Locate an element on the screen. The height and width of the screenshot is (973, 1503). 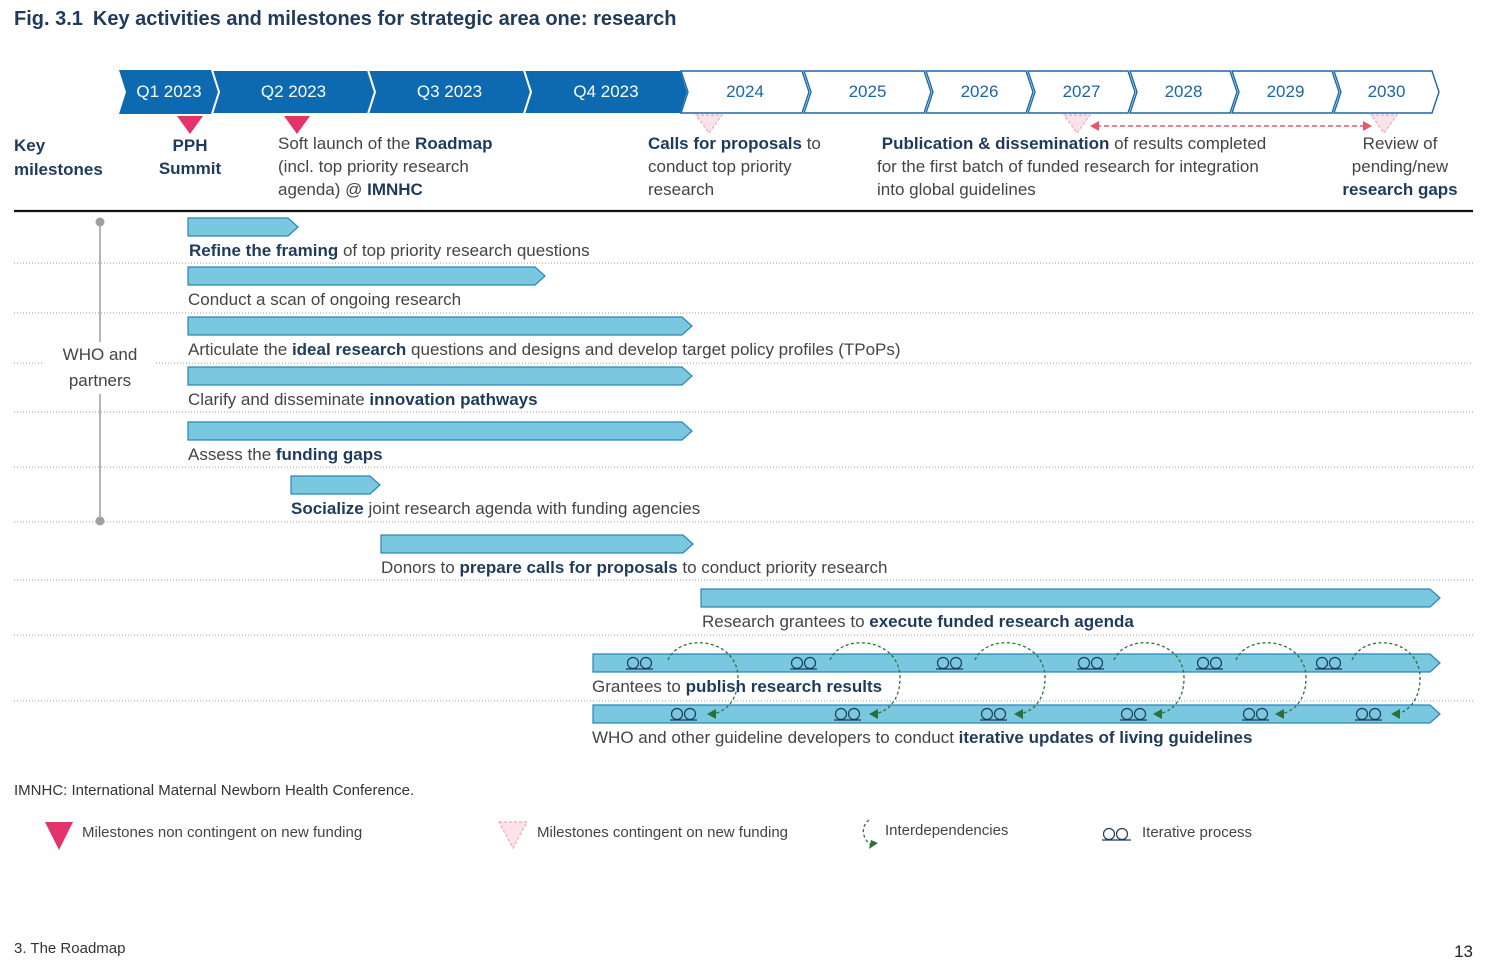
activity-label-publish-results: Grantees to publish research results is located at coordinates (737, 687).